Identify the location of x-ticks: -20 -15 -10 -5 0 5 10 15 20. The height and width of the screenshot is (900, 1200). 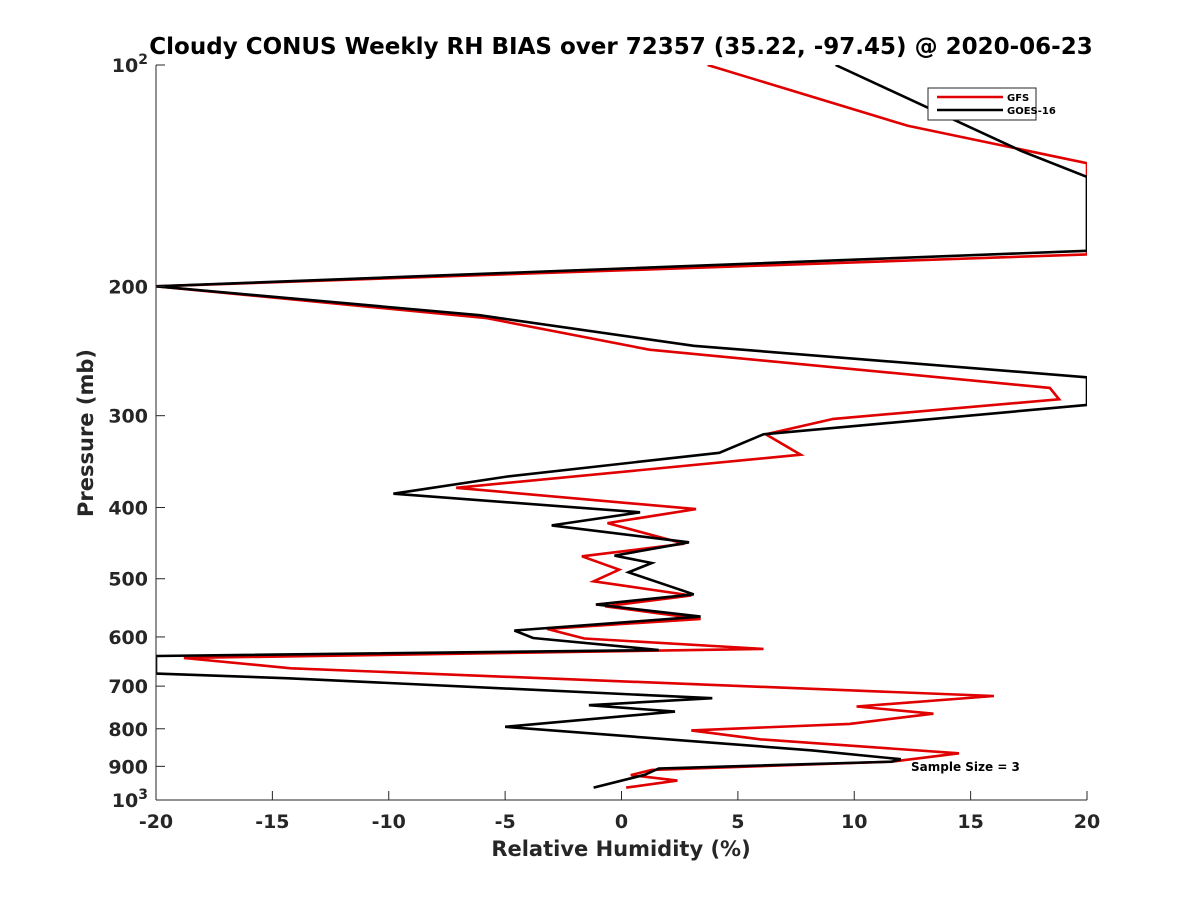
(619, 812).